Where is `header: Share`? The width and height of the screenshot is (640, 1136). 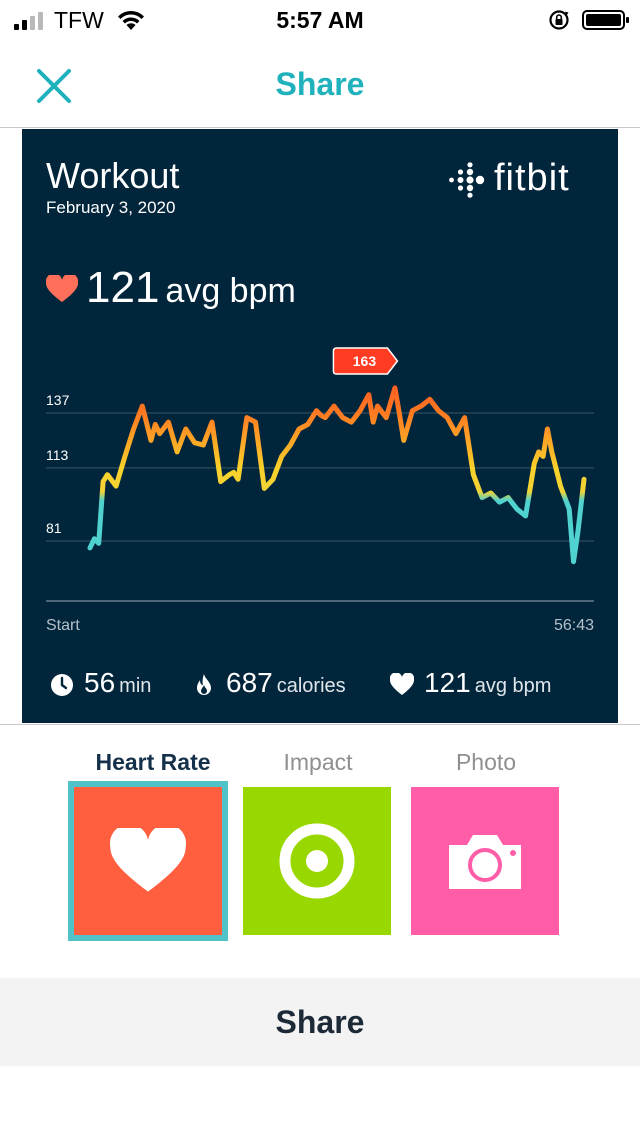
header: Share is located at coordinates (320, 84).